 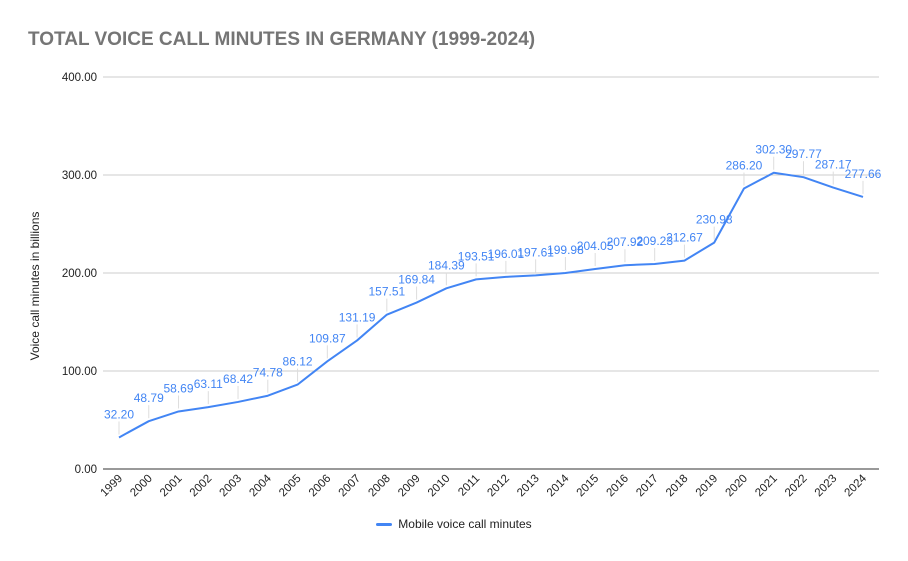 I want to click on data-label: 197.61, so click(x=535, y=252).